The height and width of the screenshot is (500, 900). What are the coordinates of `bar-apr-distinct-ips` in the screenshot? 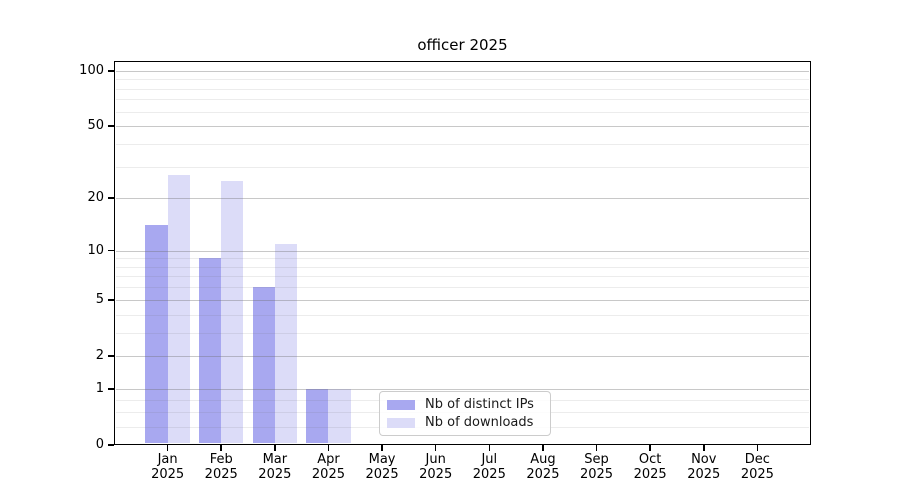 It's located at (317, 416).